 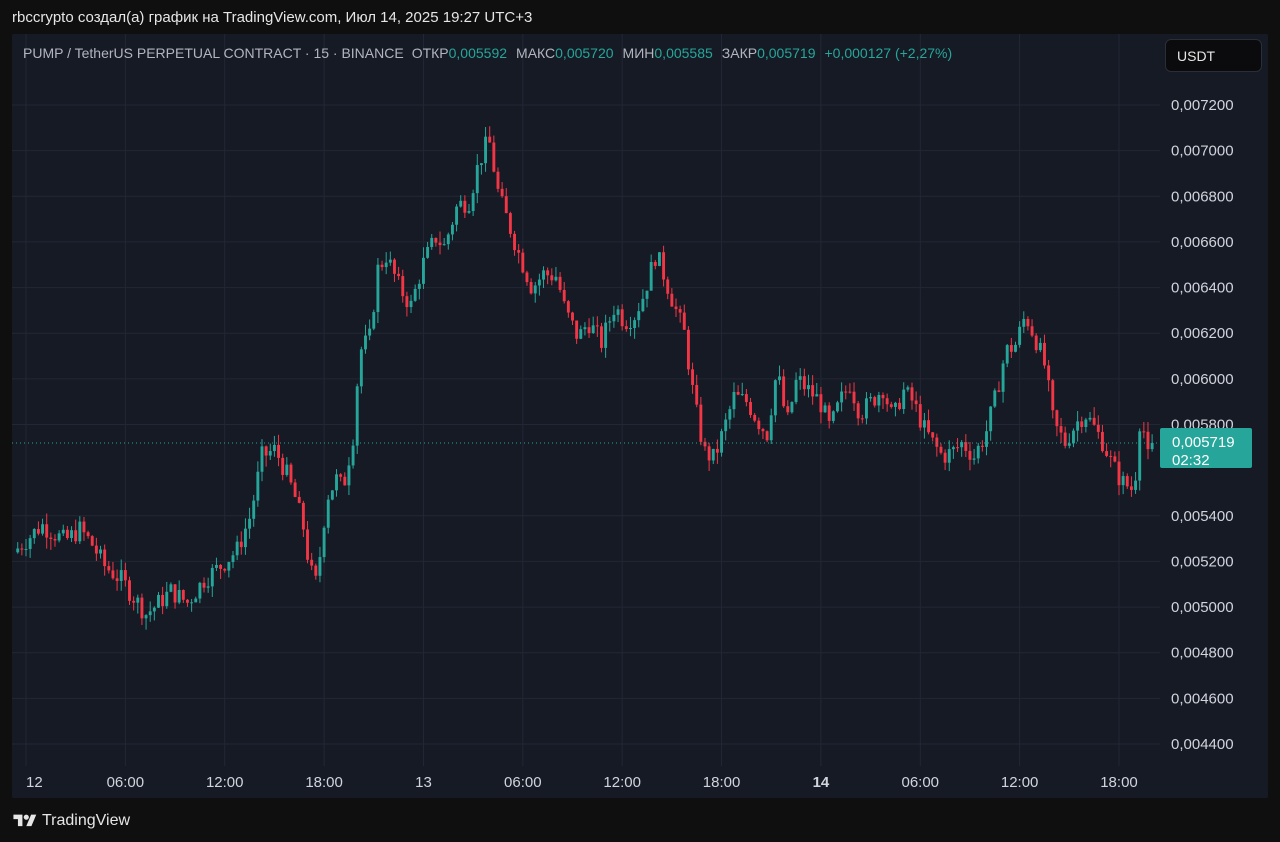 What do you see at coordinates (1202, 105) in the screenshot?
I see `price-tick-label: 0,007200` at bounding box center [1202, 105].